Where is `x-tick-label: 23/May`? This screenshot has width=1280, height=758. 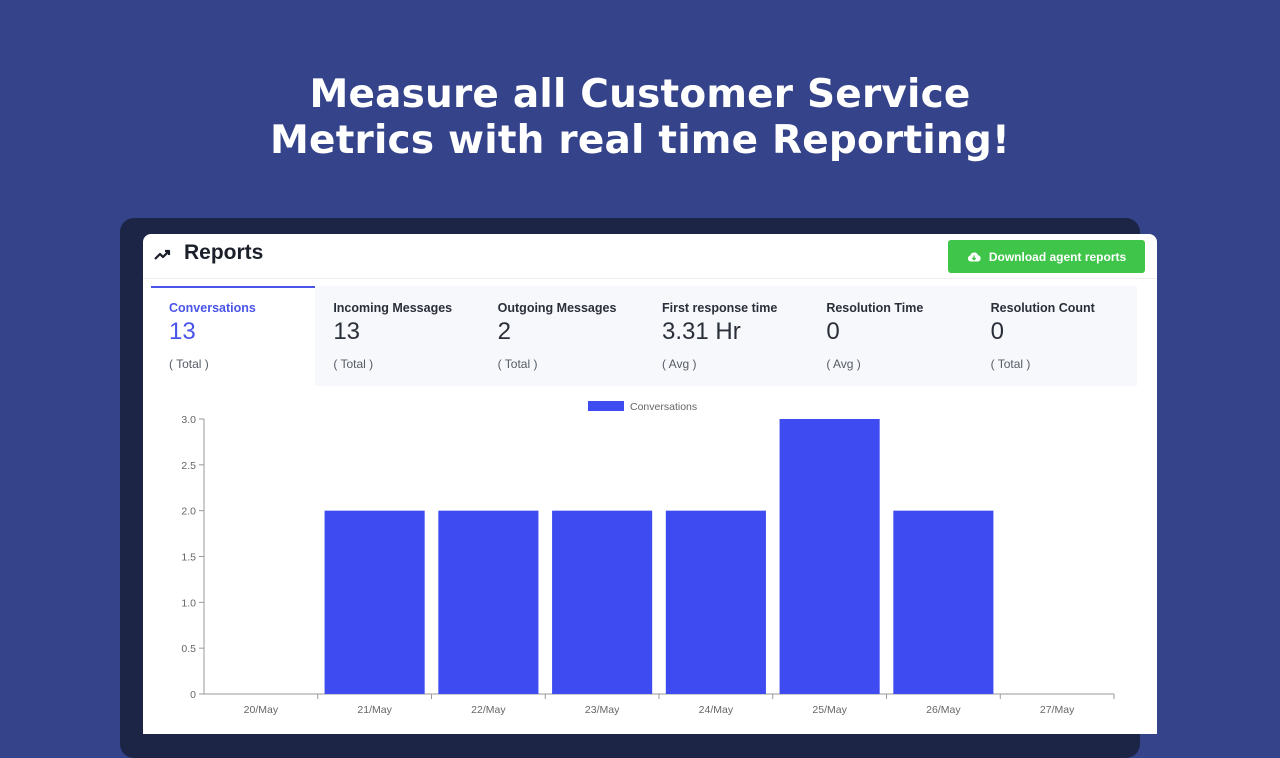 x-tick-label: 23/May is located at coordinates (602, 710).